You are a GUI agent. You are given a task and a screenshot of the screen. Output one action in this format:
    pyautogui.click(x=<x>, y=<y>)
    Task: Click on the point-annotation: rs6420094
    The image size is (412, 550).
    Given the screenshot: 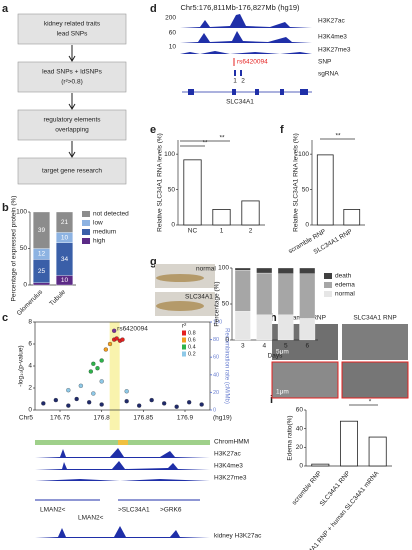 What is the action you would take?
    pyautogui.click(x=132, y=329)
    